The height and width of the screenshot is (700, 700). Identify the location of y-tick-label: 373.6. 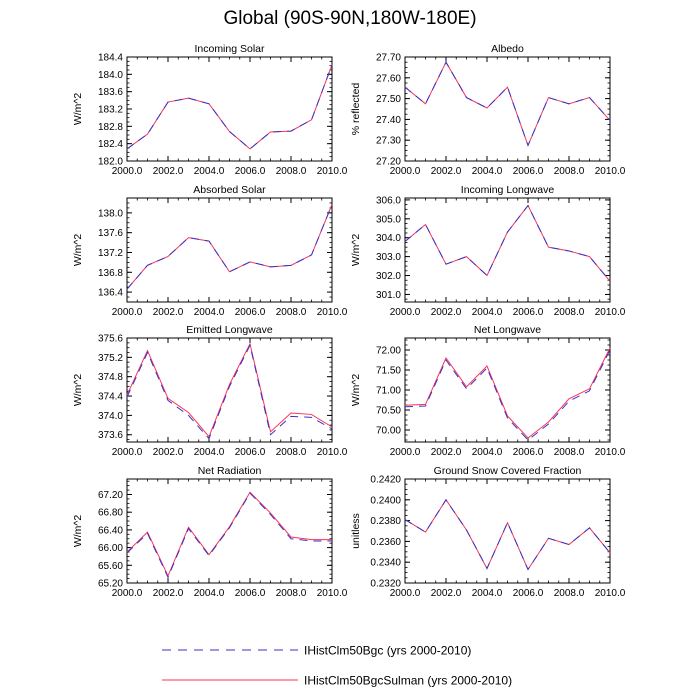
(110, 435).